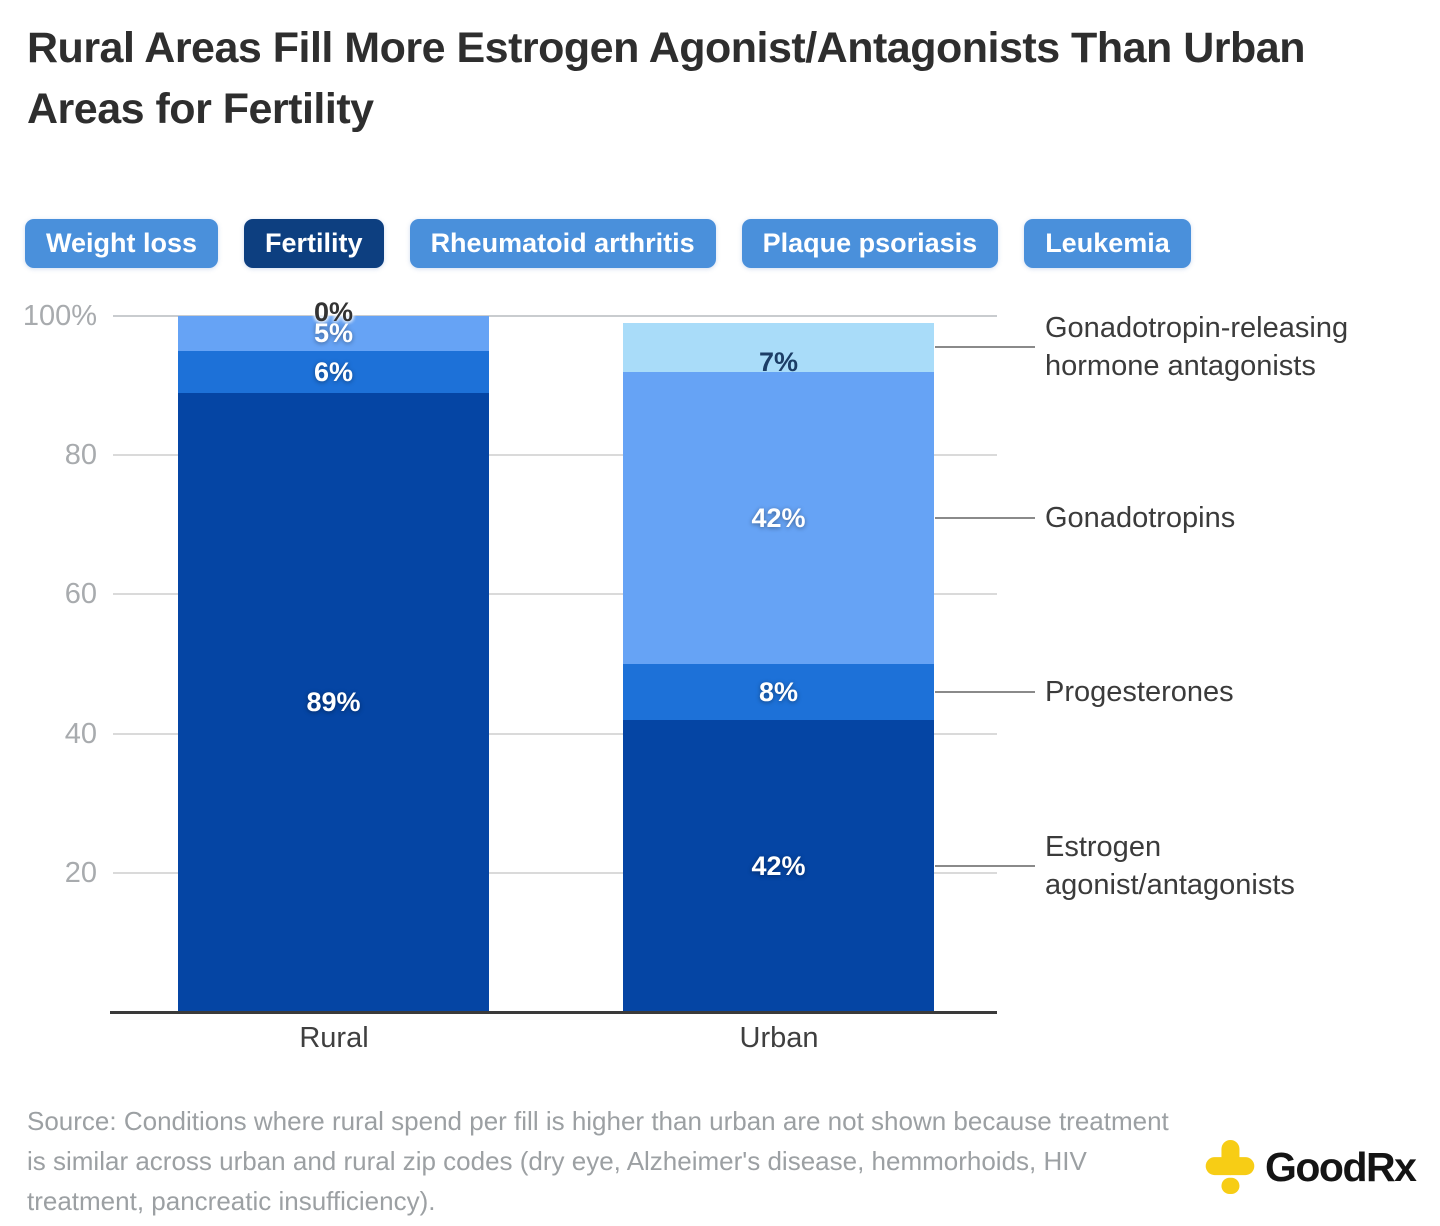  I want to click on y-axis-tick-label: 100%, so click(59, 316).